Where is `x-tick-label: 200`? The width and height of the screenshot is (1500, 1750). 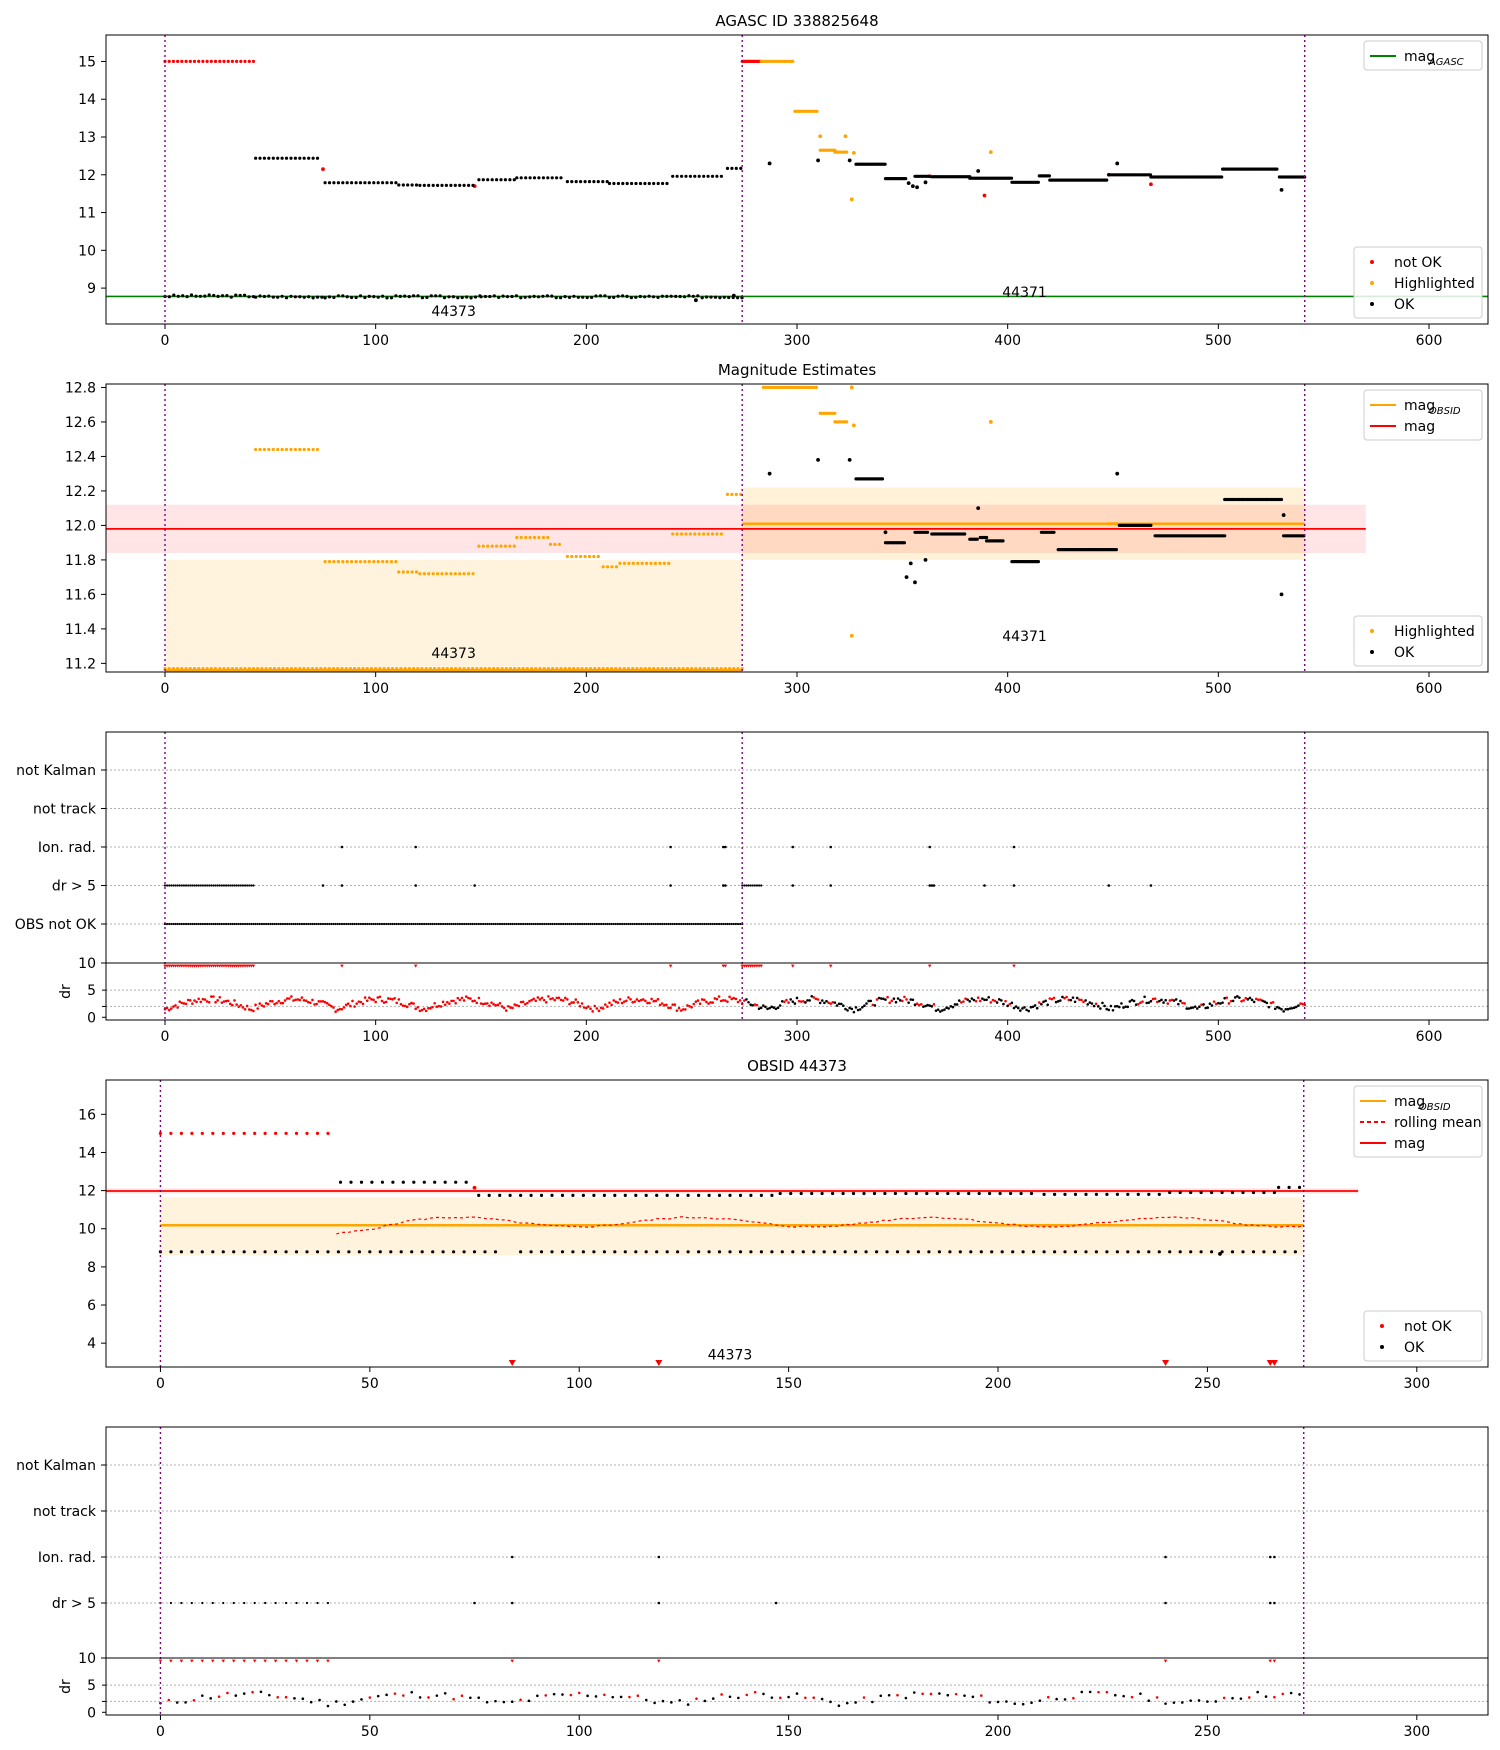 x-tick-label: 200 is located at coordinates (586, 341).